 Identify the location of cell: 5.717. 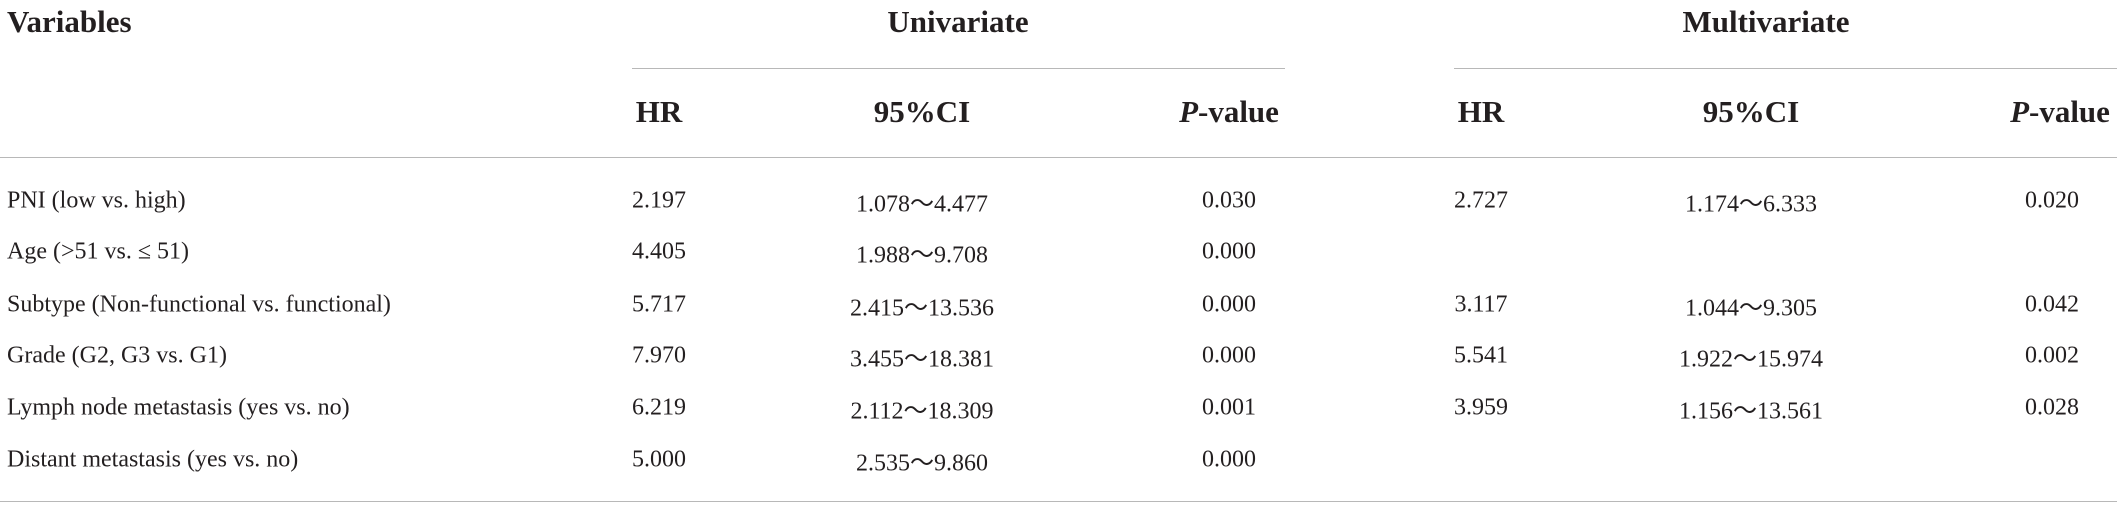
(659, 304).